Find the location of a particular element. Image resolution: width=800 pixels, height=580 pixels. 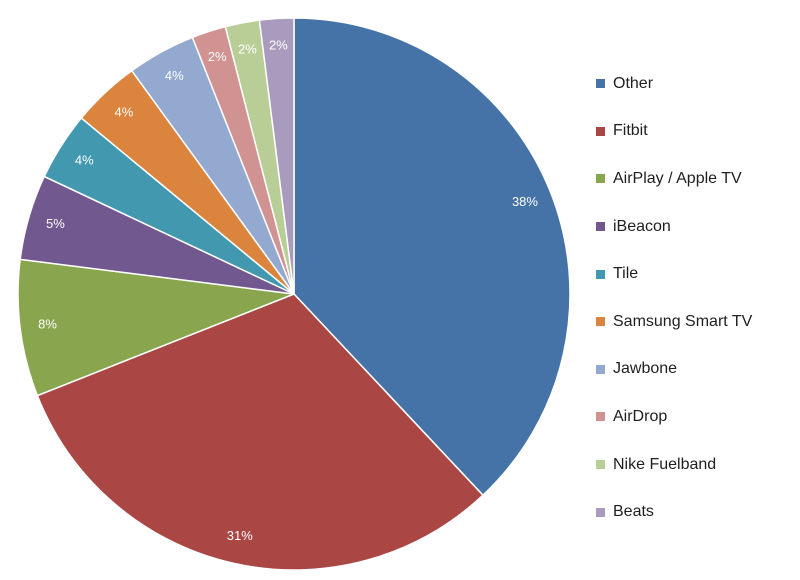

legend-item: Jawbone is located at coordinates (674, 370).